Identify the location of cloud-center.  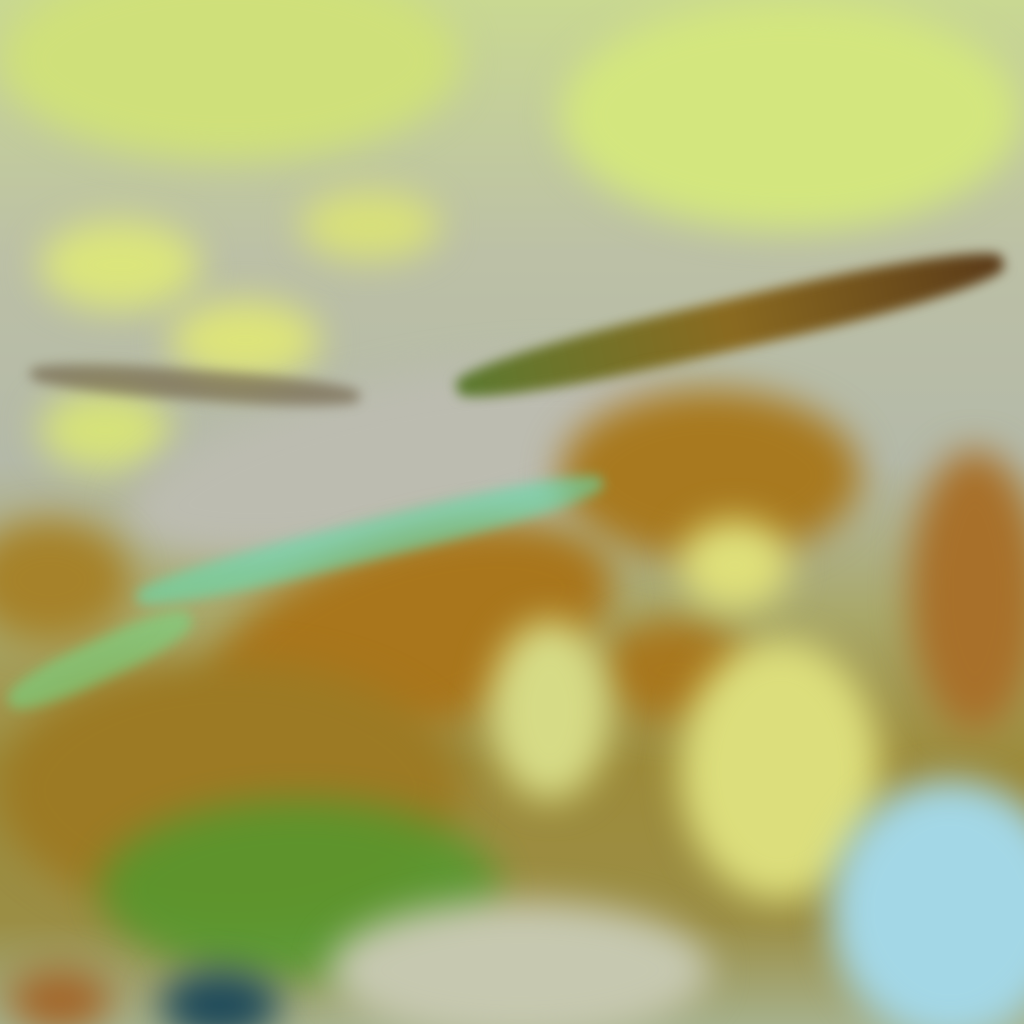
(370, 225).